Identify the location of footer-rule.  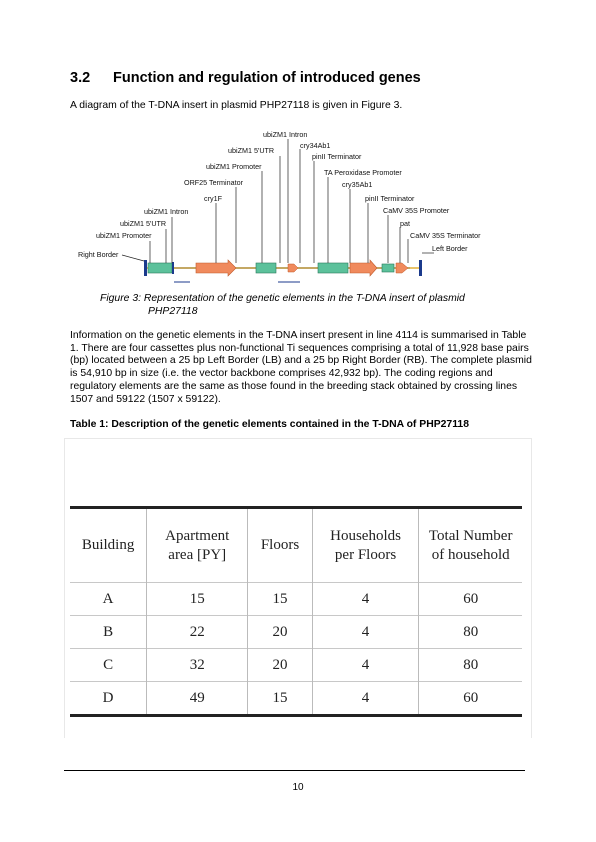
(294, 770).